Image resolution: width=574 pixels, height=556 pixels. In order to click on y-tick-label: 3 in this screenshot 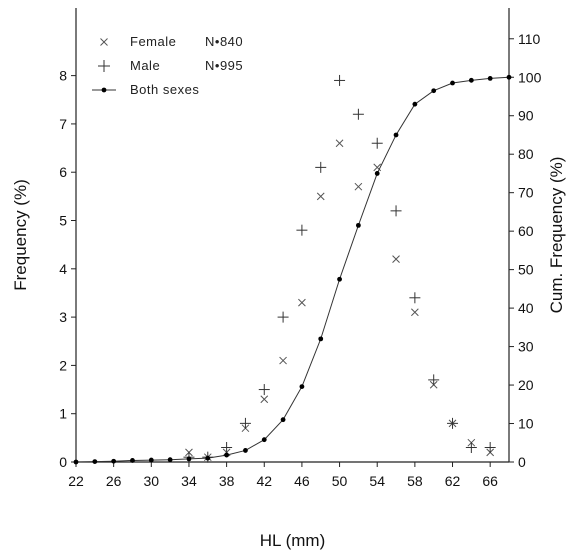, I will do `click(63, 317)`.